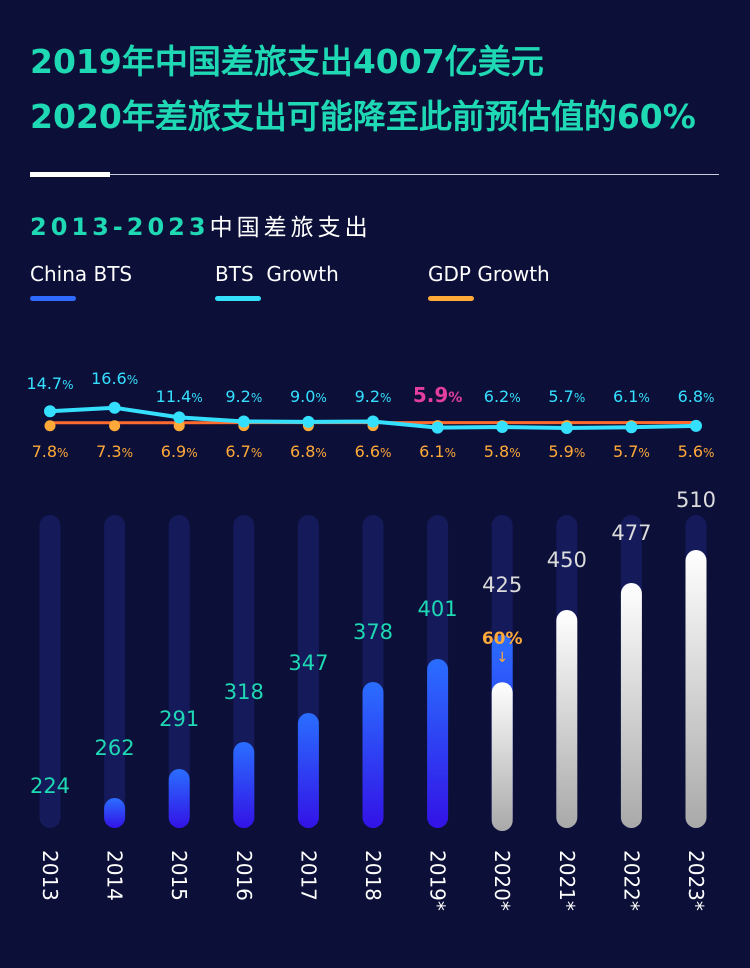 The image size is (750, 968). What do you see at coordinates (50, 786) in the screenshot?
I see `bar-value-label: 224` at bounding box center [50, 786].